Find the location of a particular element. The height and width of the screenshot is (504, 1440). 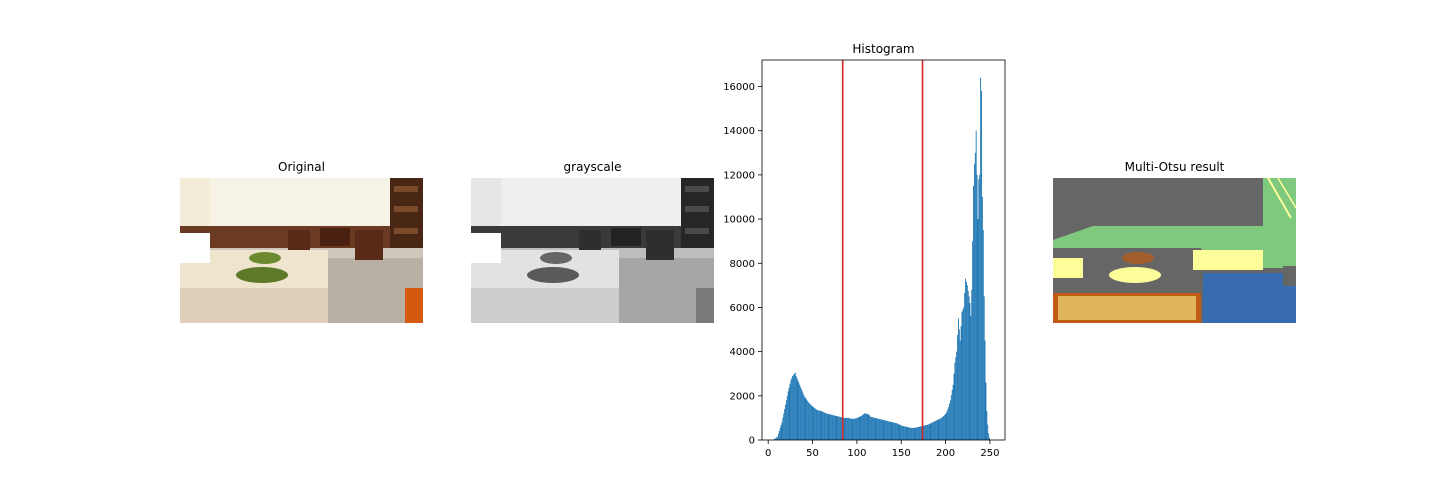

grayscale-image is located at coordinates (592, 250).